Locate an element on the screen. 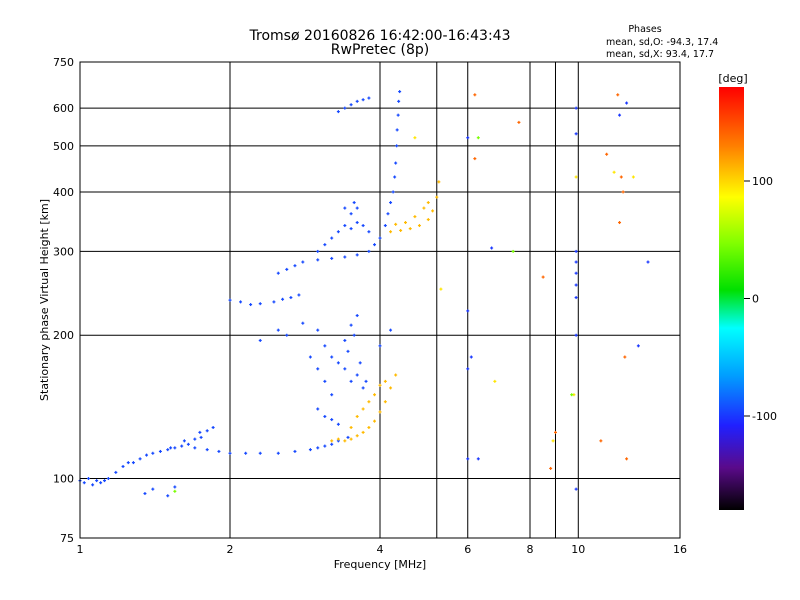  legend-line-x: mean, sd,X: 93.4, 17.7 is located at coordinates (660, 54).